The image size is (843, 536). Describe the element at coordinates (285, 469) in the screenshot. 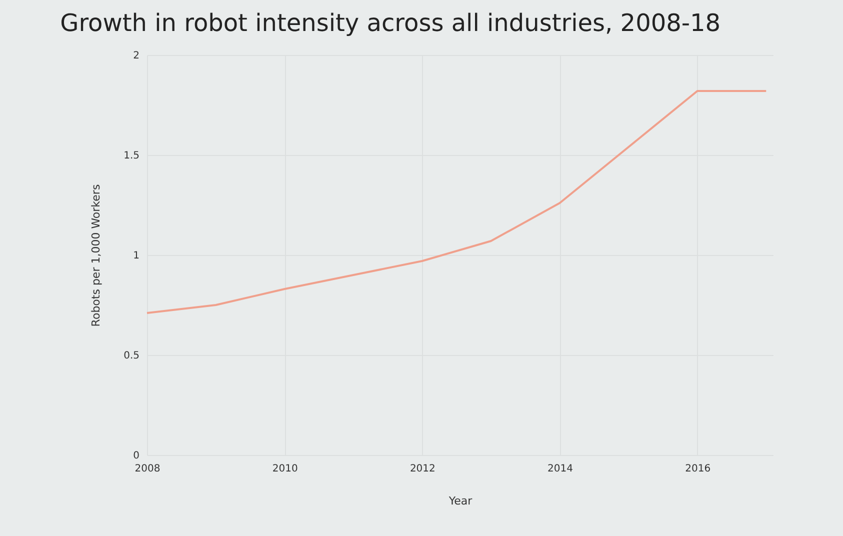

I see `x-tick-label: 2010` at that location.